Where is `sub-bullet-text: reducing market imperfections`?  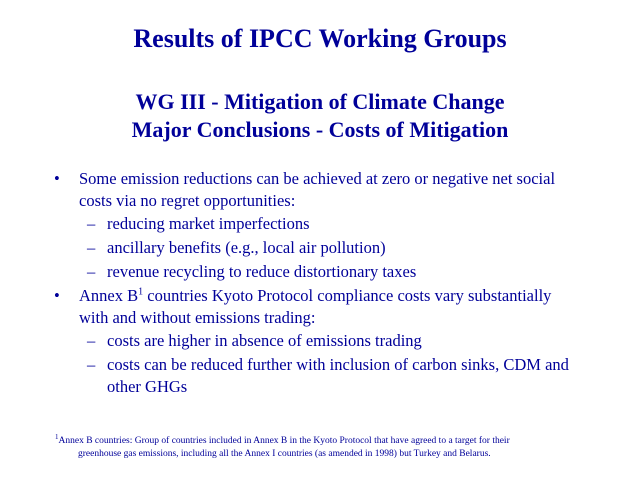
sub-bullet-text: reducing market imperfections is located at coordinates (208, 223).